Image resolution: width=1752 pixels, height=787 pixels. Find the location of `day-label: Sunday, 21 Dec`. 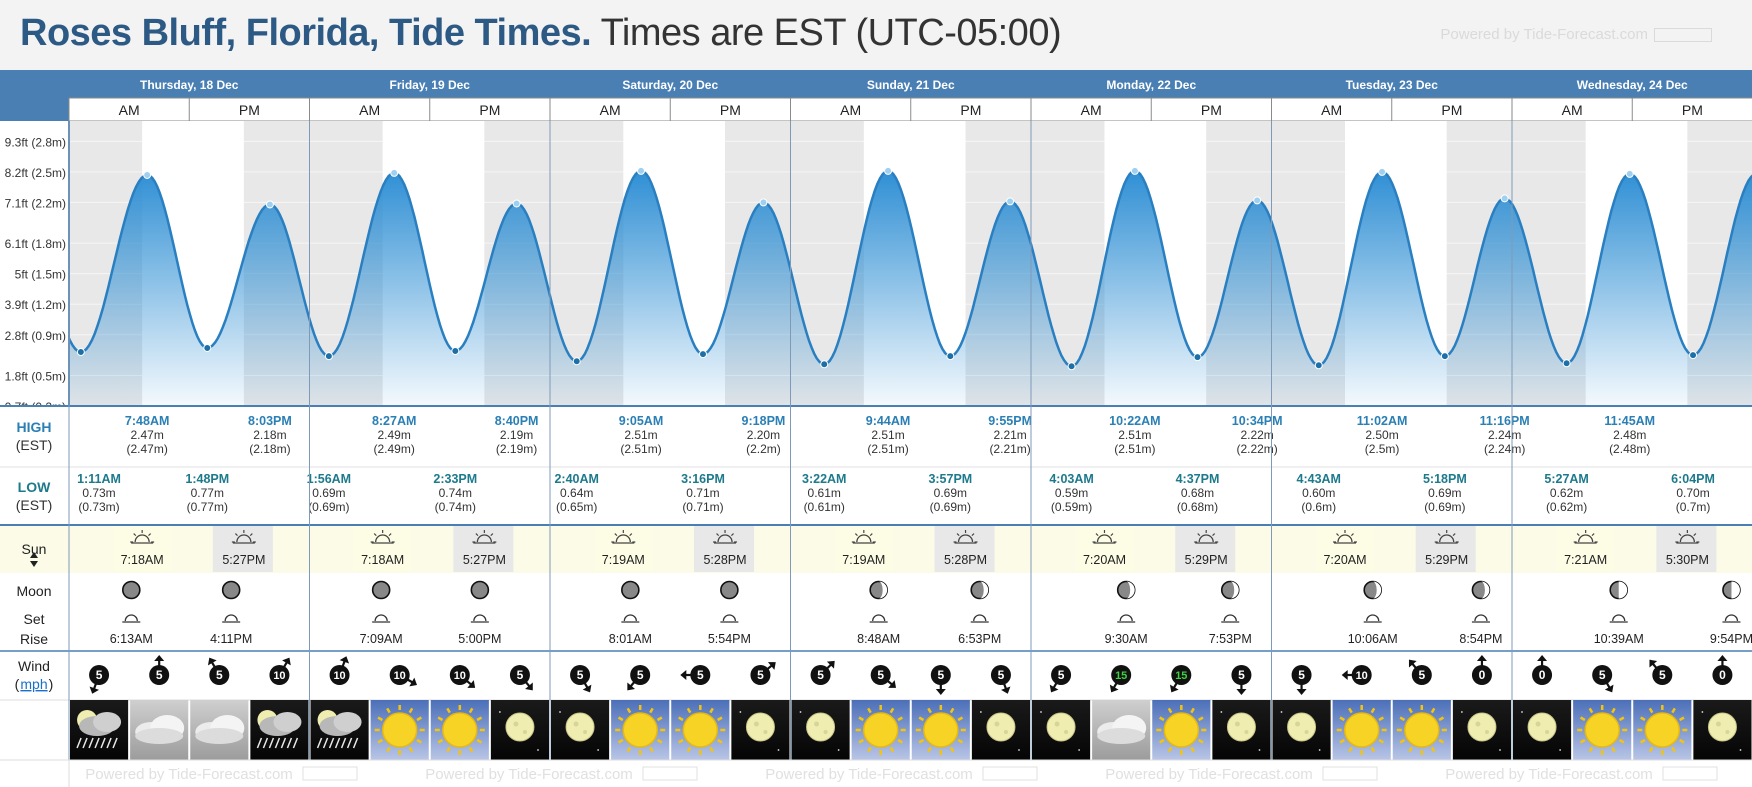

day-label: Sunday, 21 Dec is located at coordinates (911, 85).